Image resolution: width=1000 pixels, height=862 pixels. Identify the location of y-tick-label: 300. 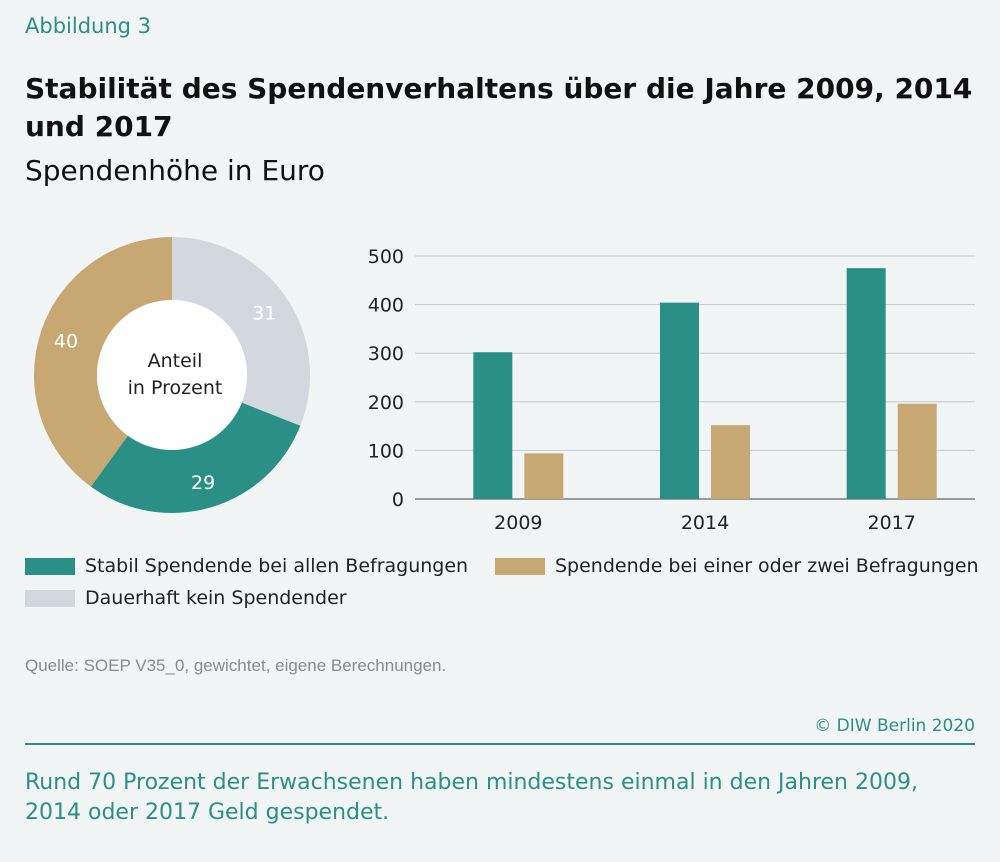
(386, 354).